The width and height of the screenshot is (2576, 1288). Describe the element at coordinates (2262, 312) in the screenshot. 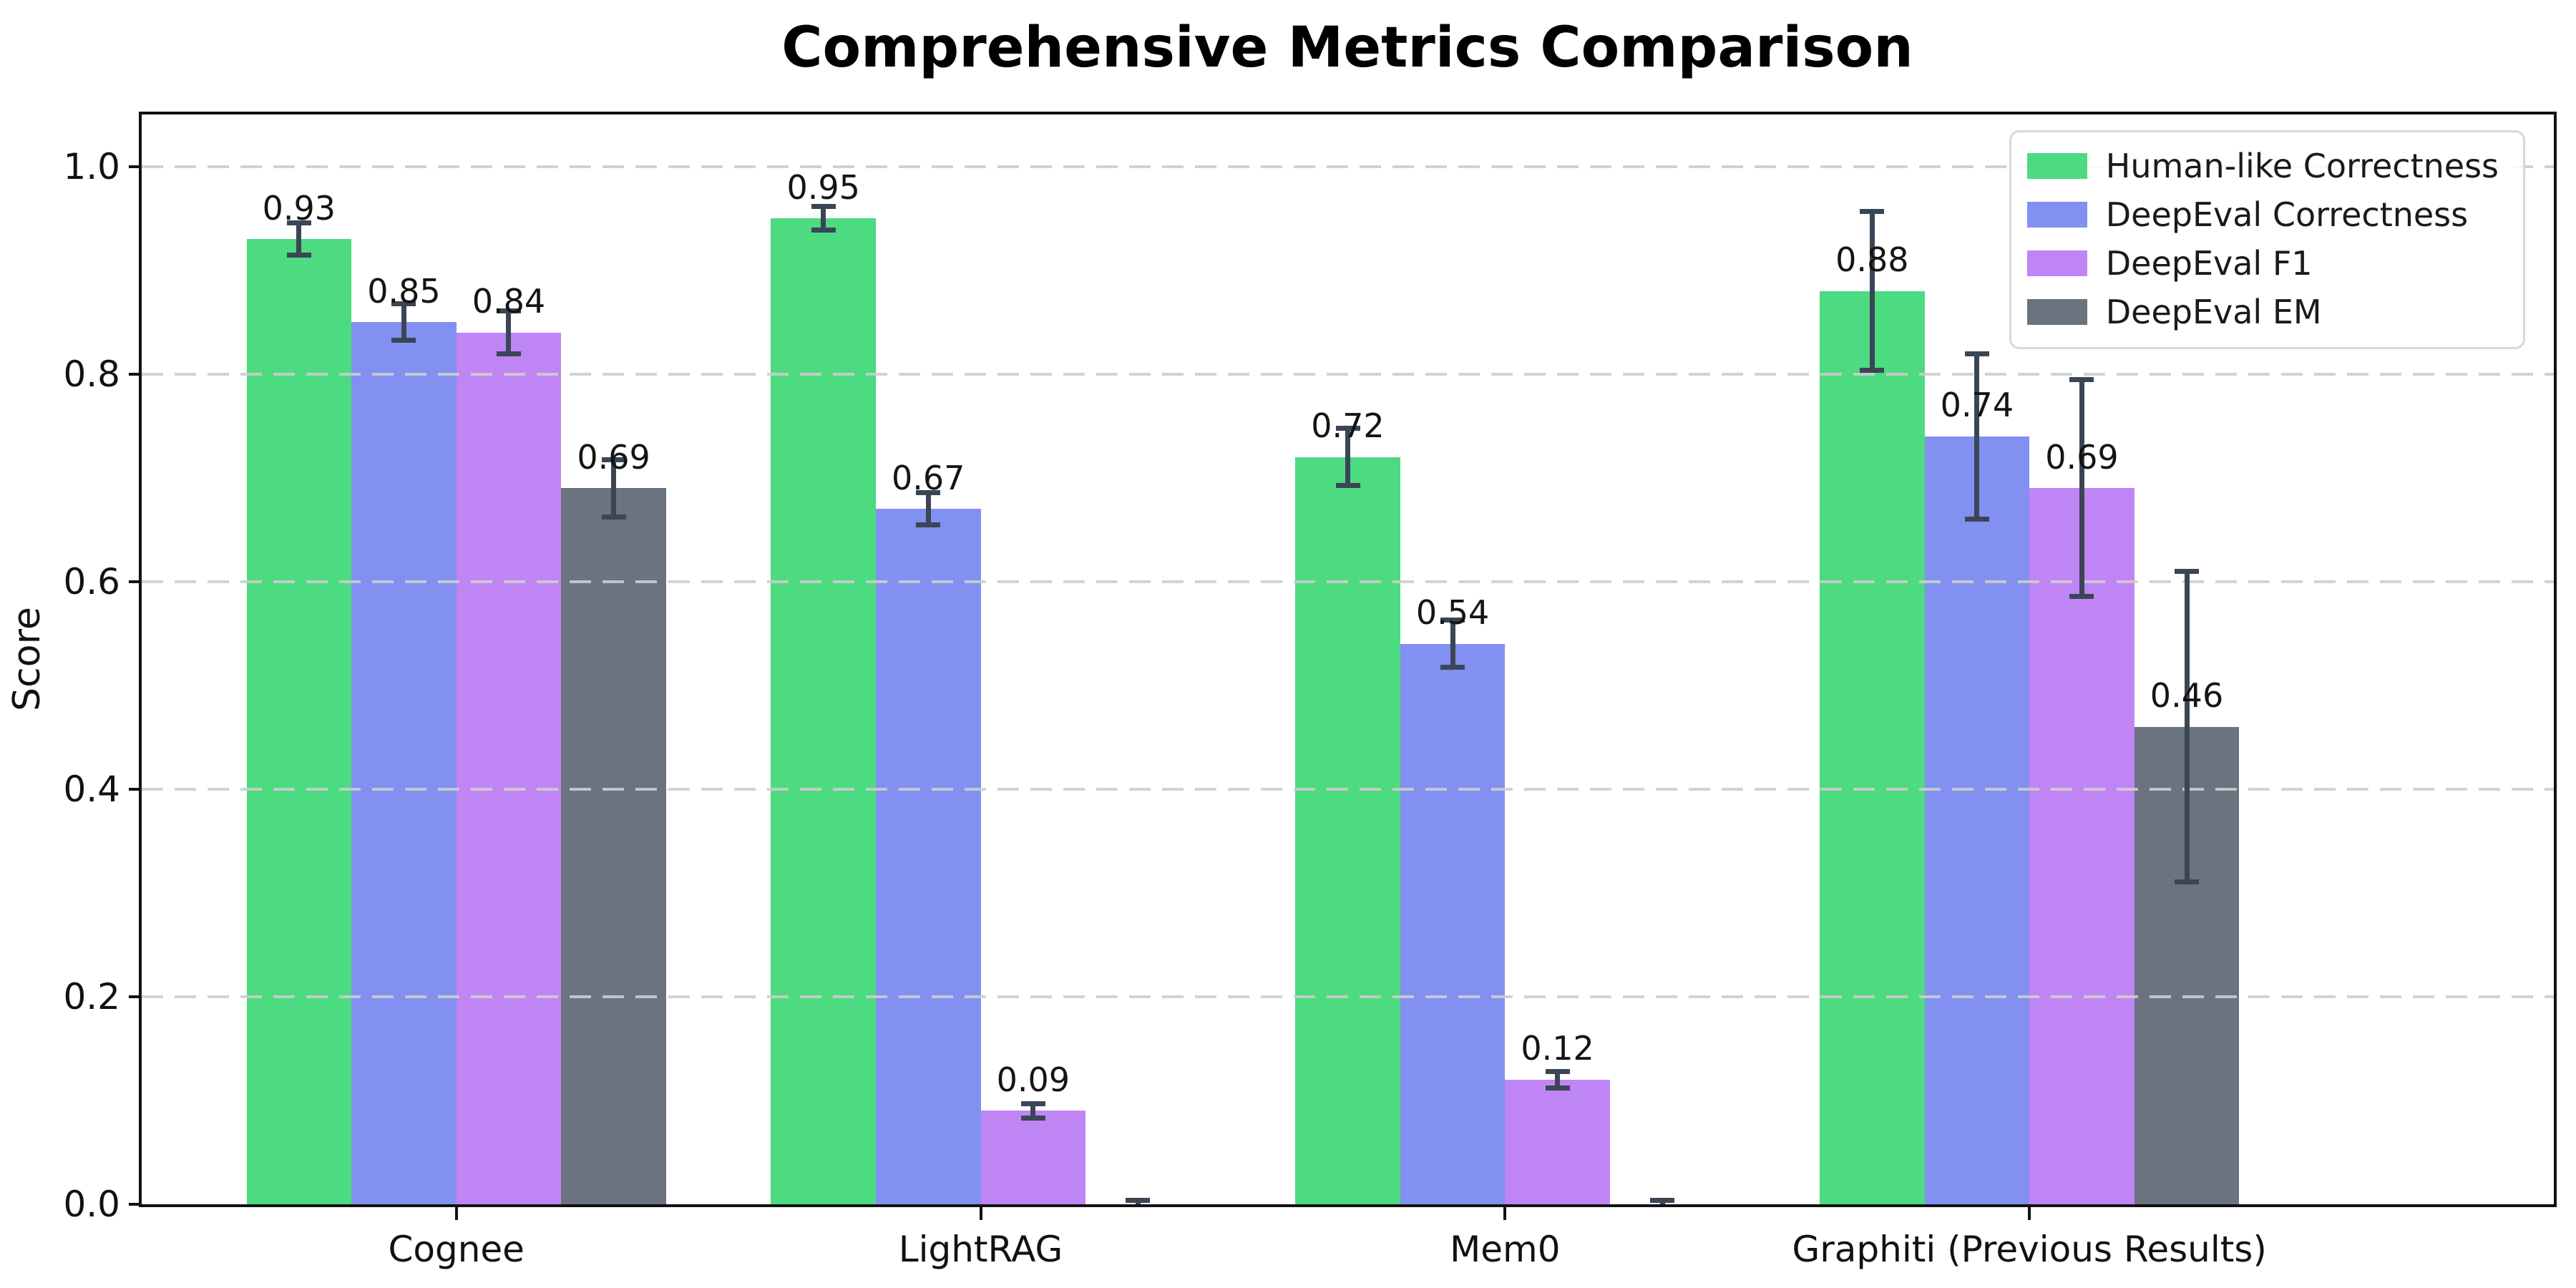

I see `legend-item: DeepEval EM` at that location.